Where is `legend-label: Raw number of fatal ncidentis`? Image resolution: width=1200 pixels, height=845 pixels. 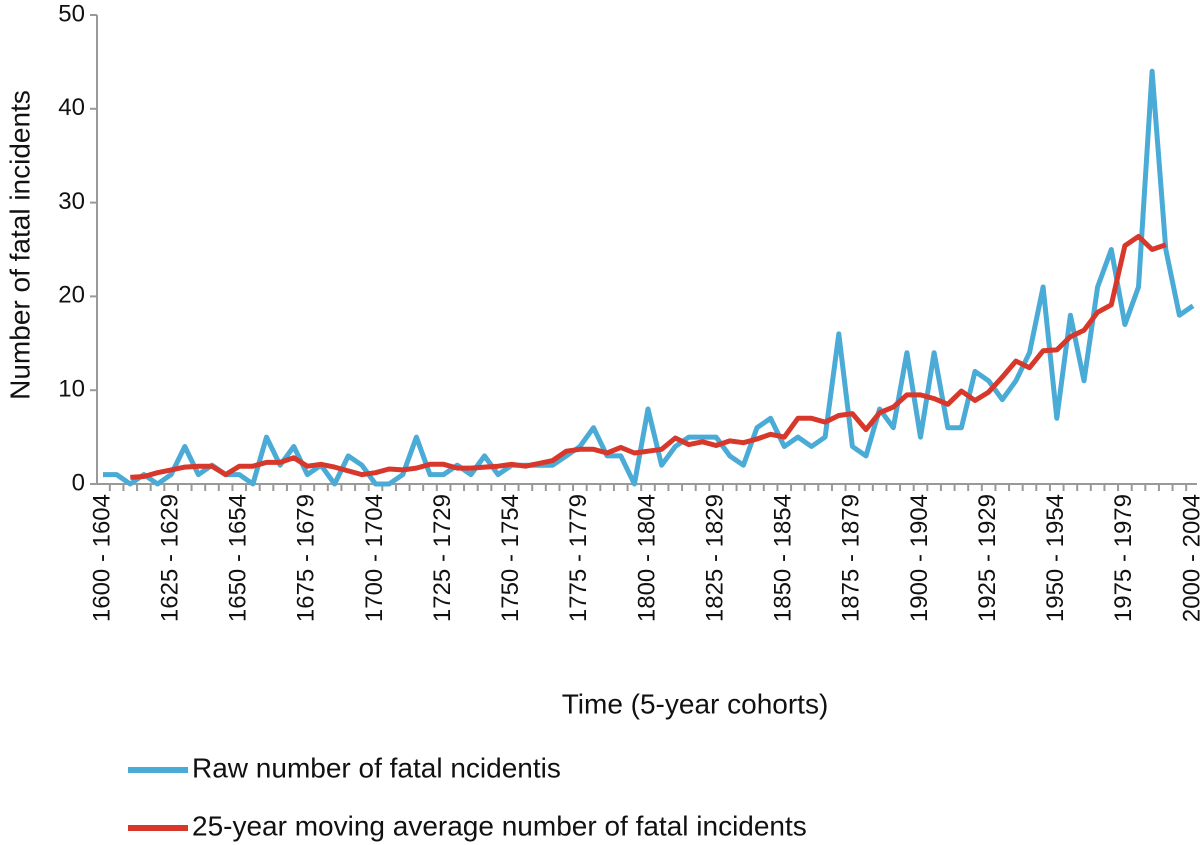
legend-label: Raw number of fatal ncidentis is located at coordinates (376, 767).